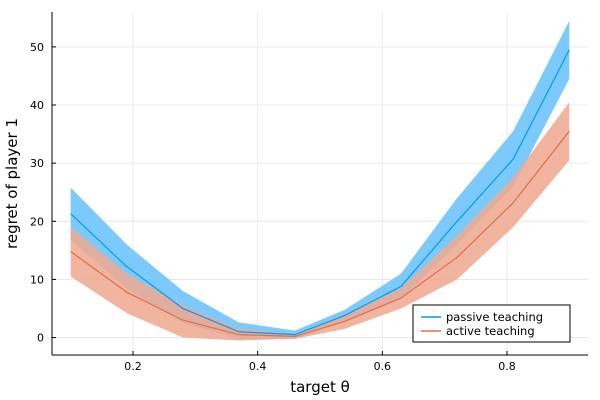 This screenshot has width=600, height=400. Describe the element at coordinates (12, 183) in the screenshot. I see `y-axis-label: regret of player 1` at that location.